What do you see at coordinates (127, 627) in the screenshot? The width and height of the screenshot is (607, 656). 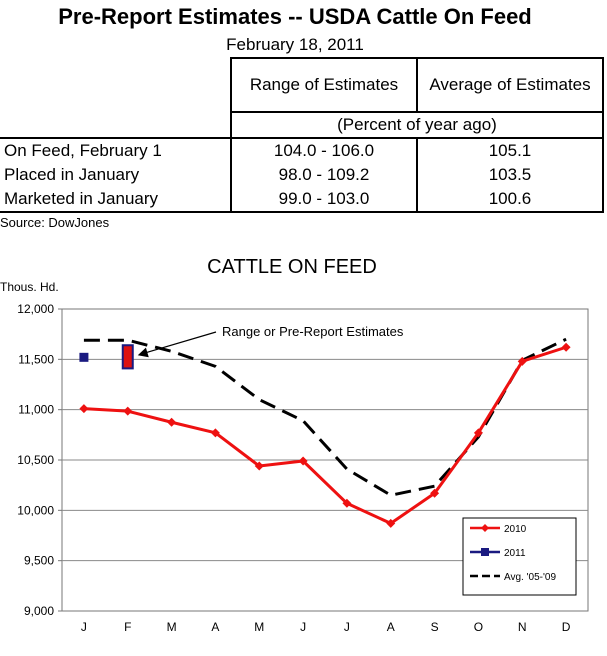 I see `x-tick-label: F` at bounding box center [127, 627].